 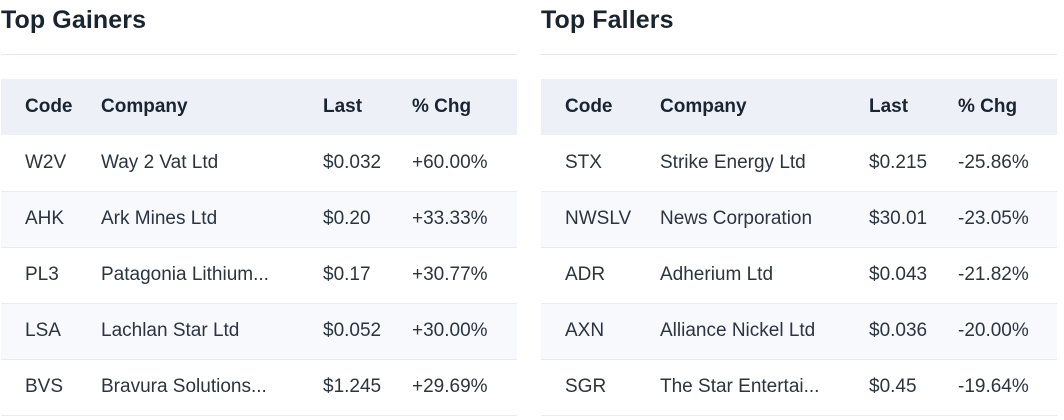 I want to click on cell-chg: -25.86%, so click(x=993, y=162).